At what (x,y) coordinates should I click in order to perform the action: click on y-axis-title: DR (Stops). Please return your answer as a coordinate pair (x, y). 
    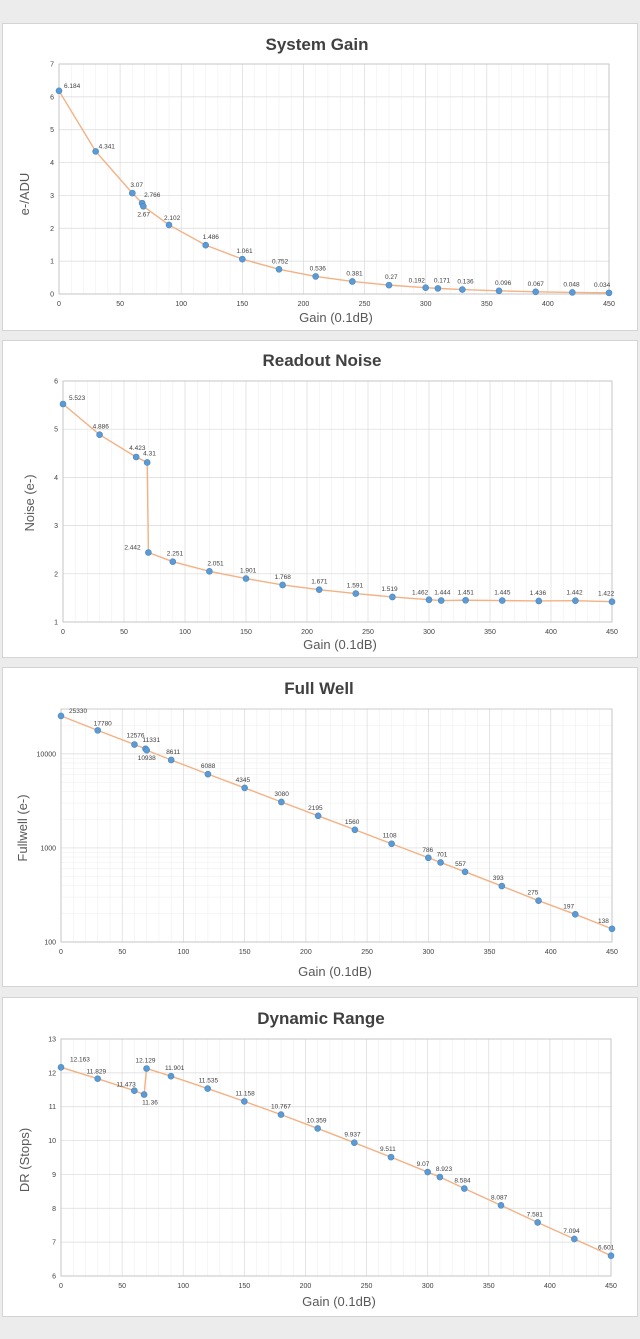
    Looking at the image, I should click on (24, 1160).